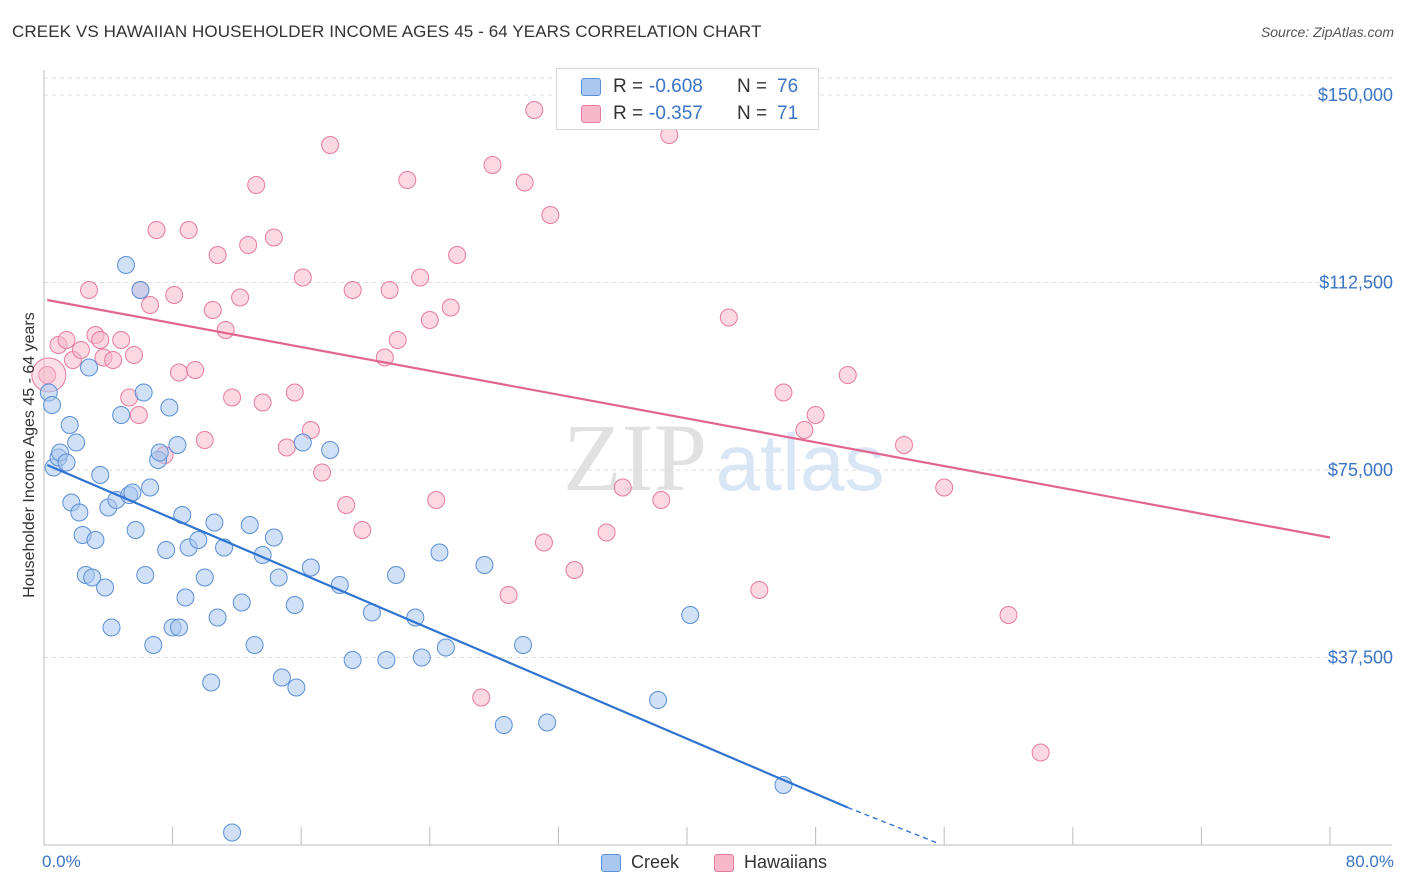 This screenshot has height=892, width=1406. Describe the element at coordinates (611, 862) in the screenshot. I see `legend-creek-swatch` at that location.